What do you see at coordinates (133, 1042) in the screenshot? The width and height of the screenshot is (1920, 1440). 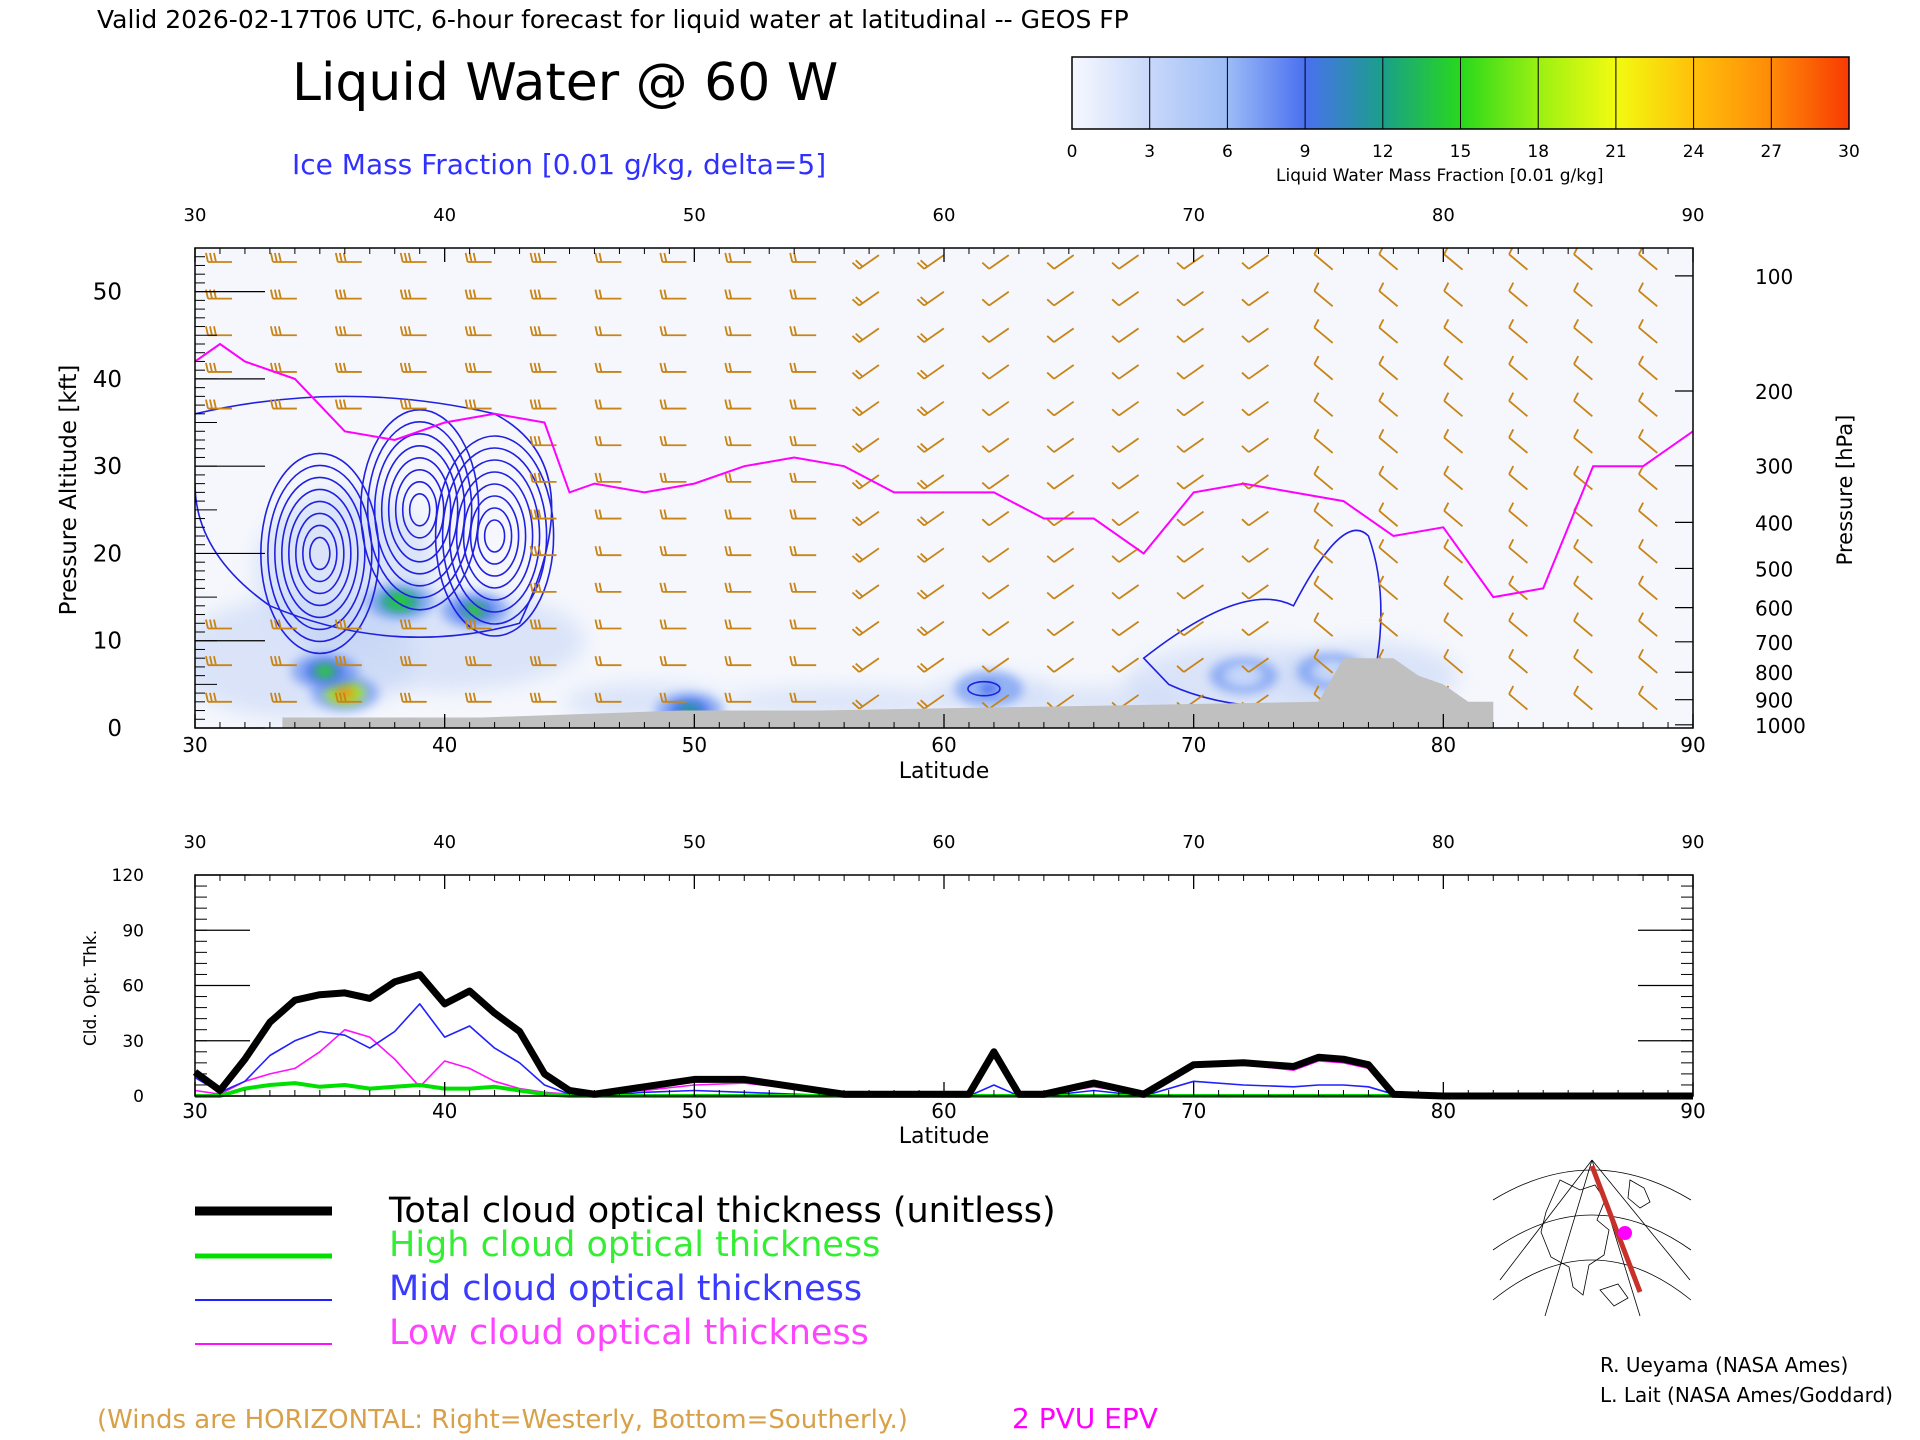 I see `bottom-y-tick-label: 30` at bounding box center [133, 1042].